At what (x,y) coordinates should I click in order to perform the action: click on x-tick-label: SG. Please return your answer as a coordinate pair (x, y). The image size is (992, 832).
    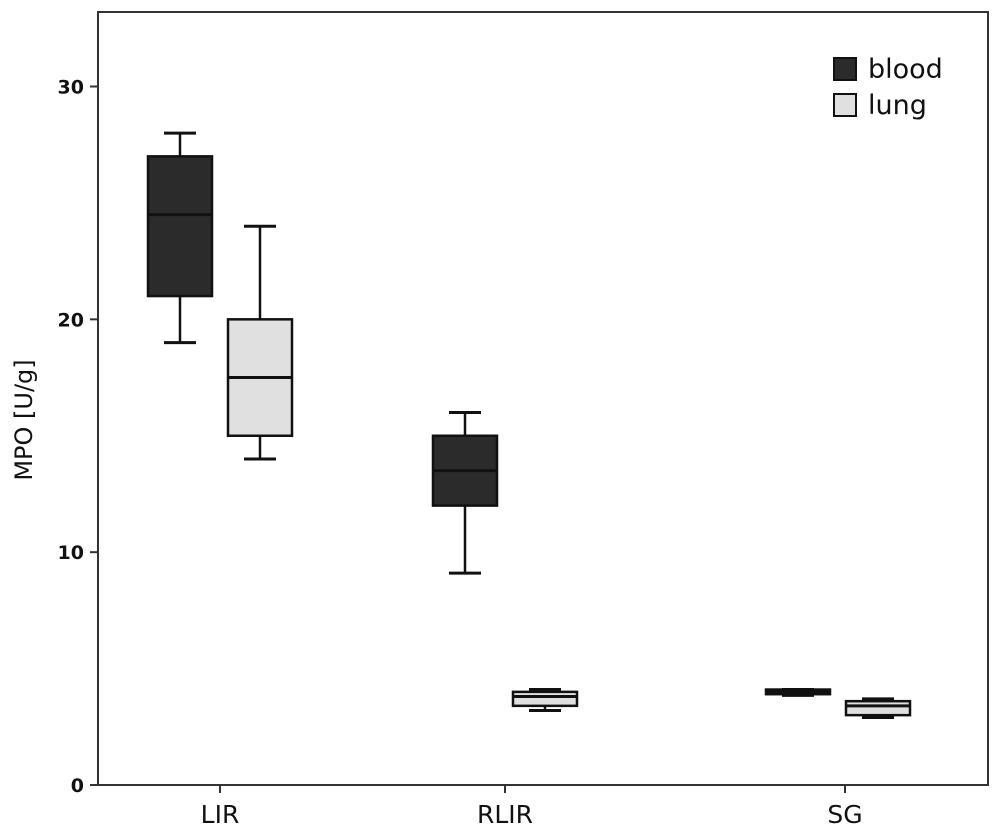
    Looking at the image, I should click on (844, 814).